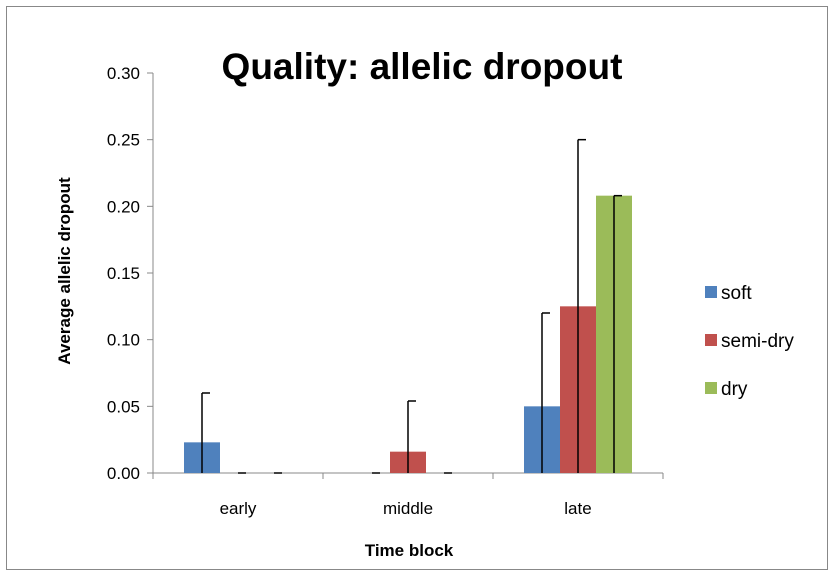 Image resolution: width=836 pixels, height=579 pixels. Describe the element at coordinates (422, 66) in the screenshot. I see `chart-title: Quality: allelic dropout` at that location.